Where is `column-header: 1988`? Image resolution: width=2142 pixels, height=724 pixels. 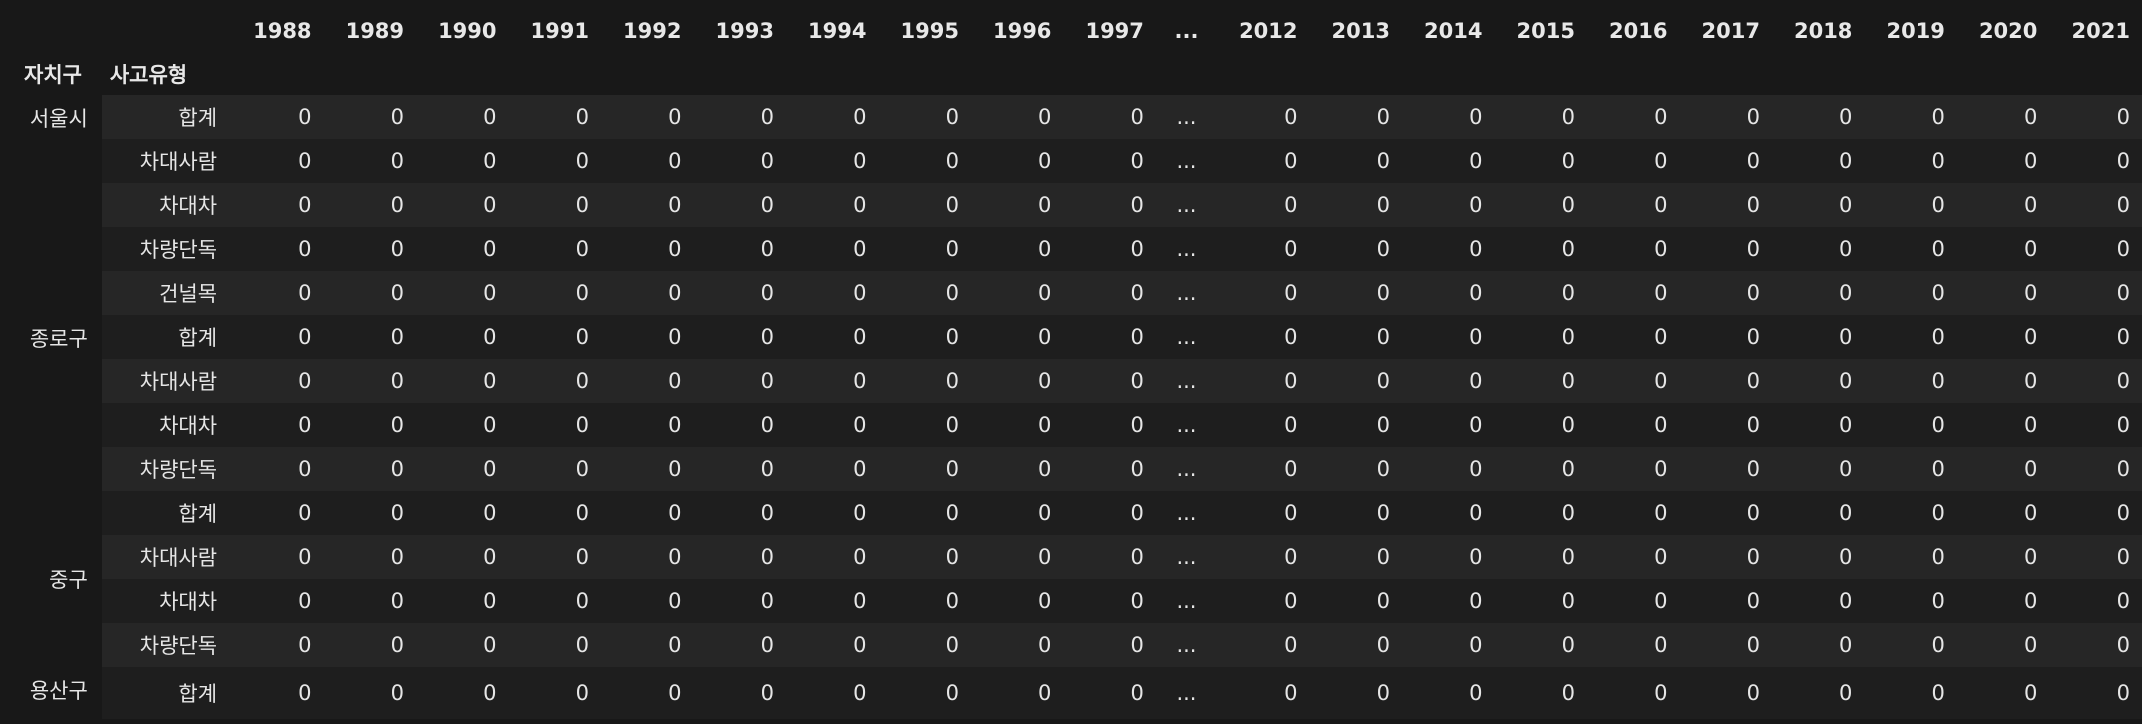
column-header: 1988 is located at coordinates (282, 30).